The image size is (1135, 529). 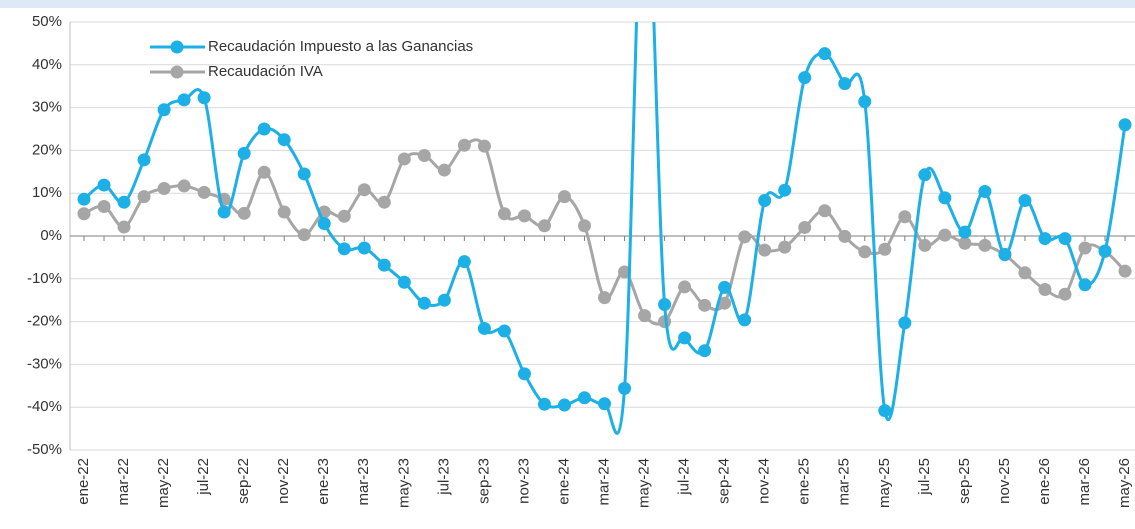 I want to click on x-tick-label: nov-22, so click(x=283, y=481).